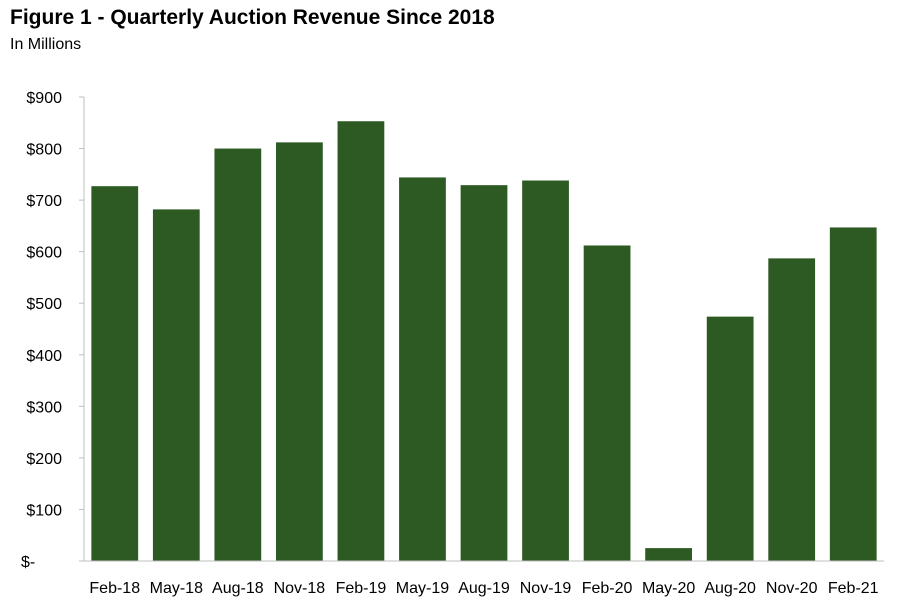 The width and height of the screenshot is (915, 610). Describe the element at coordinates (114, 588) in the screenshot. I see `x-tick-label: Feb-18` at that location.